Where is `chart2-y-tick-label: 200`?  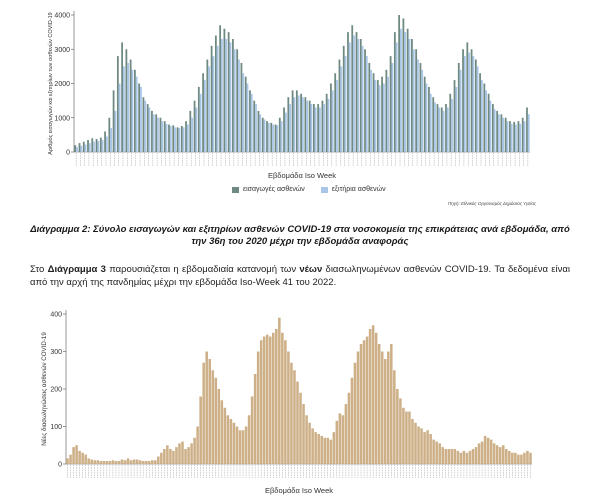 chart2-y-tick-label: 200 is located at coordinates (56, 390).